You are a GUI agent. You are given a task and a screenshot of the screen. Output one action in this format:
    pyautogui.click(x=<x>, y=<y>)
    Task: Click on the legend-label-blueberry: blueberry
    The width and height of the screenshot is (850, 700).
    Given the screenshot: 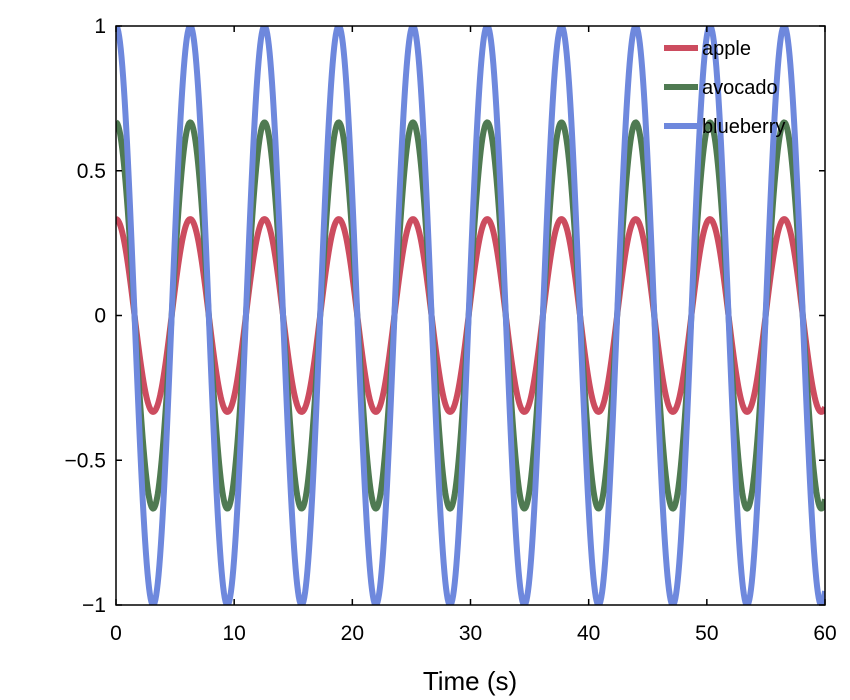 What is the action you would take?
    pyautogui.click(x=743, y=127)
    